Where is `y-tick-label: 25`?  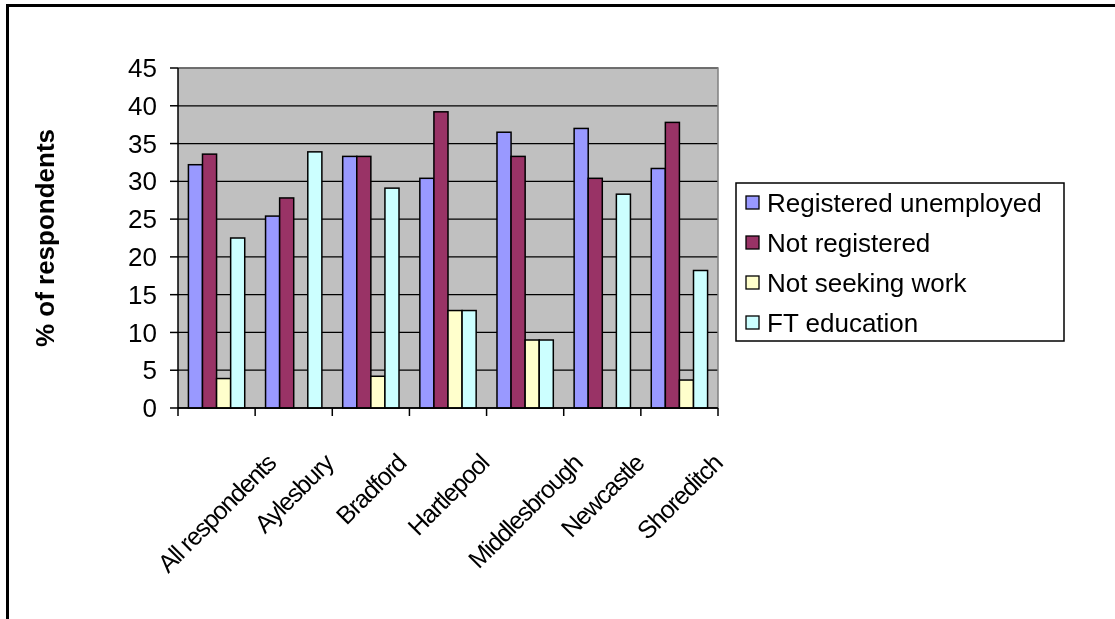 y-tick-label: 25 is located at coordinates (142, 219).